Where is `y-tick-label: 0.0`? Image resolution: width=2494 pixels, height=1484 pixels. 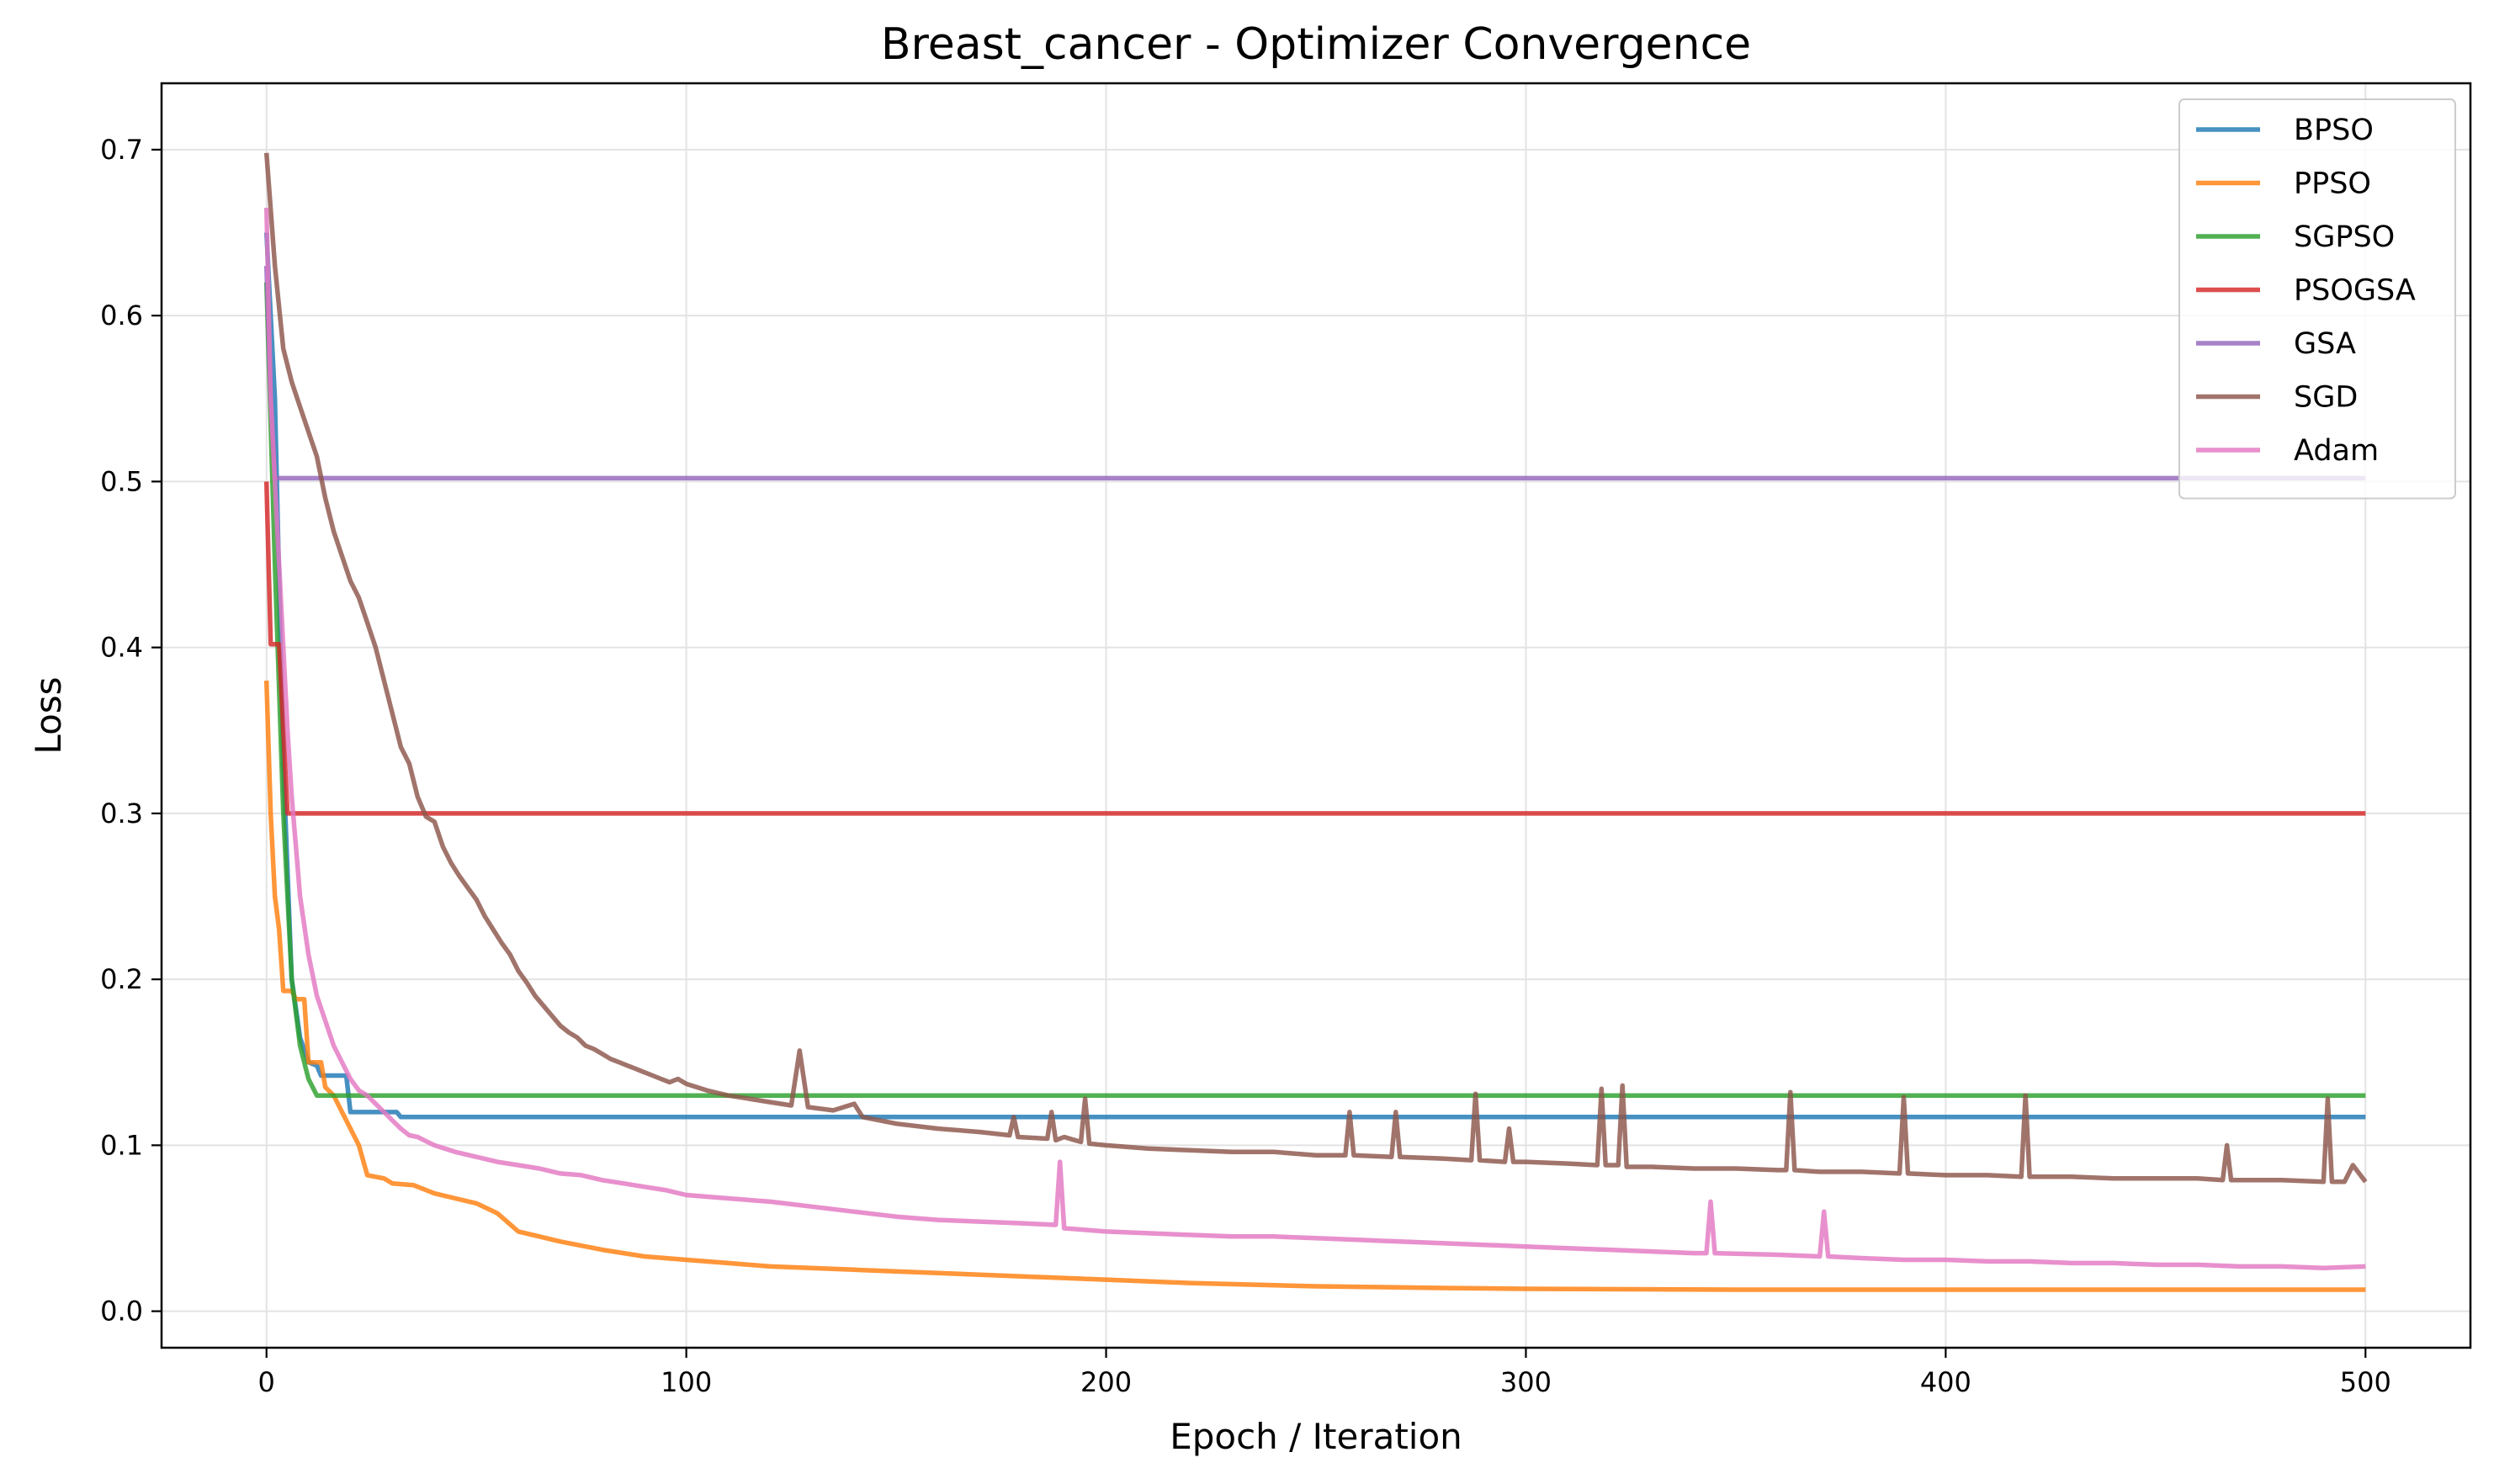
y-tick-label: 0.0 is located at coordinates (122, 1312).